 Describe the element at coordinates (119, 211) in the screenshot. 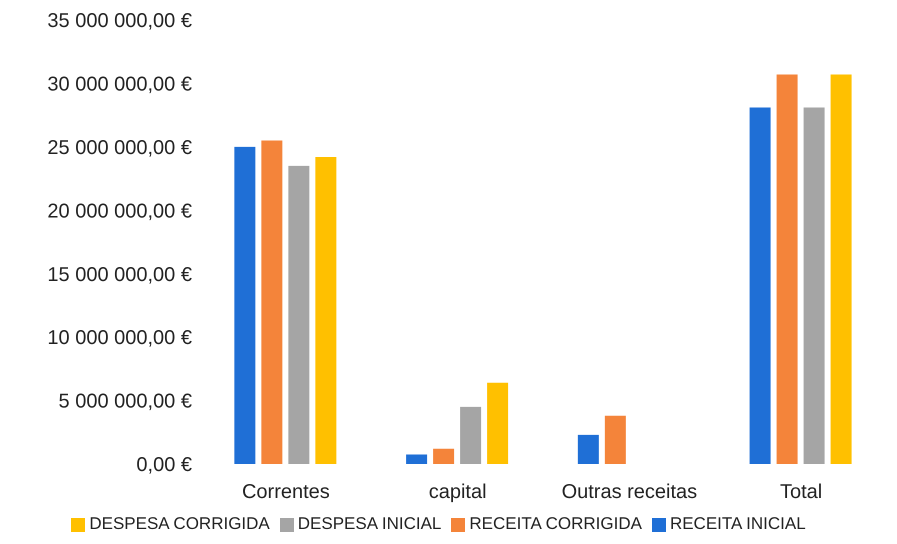

I see `y-tick-label: 20 000 000,00 €` at that location.